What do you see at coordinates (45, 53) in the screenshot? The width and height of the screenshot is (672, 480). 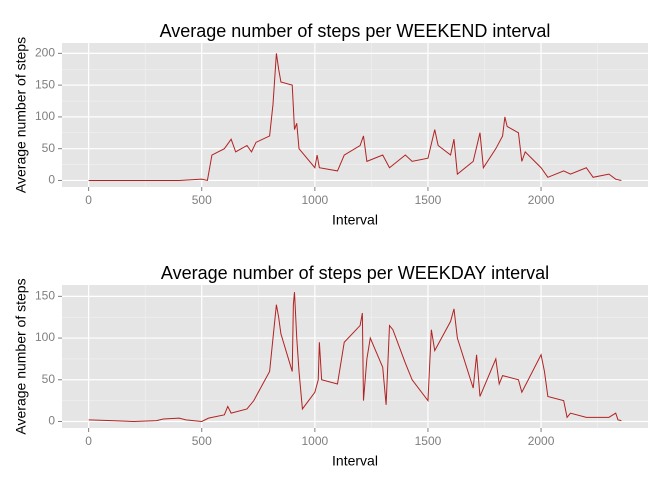 I see `y-tick-label: 200` at bounding box center [45, 53].